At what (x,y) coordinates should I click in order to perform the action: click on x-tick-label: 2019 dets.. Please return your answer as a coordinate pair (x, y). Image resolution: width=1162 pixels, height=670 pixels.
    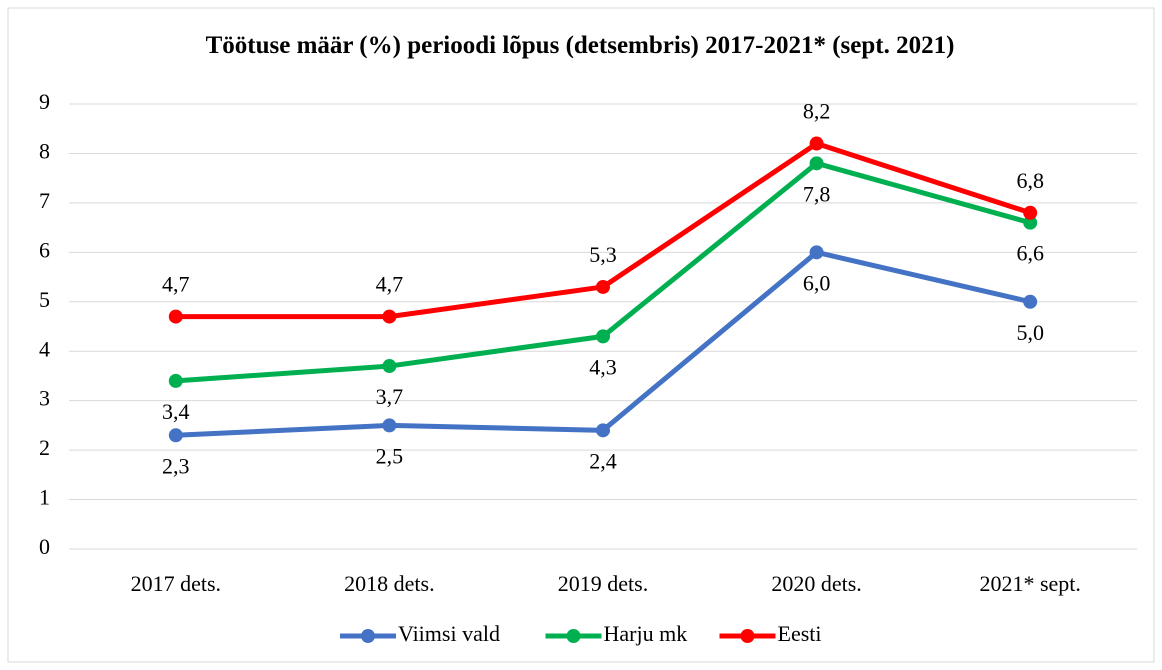
    Looking at the image, I should click on (603, 583).